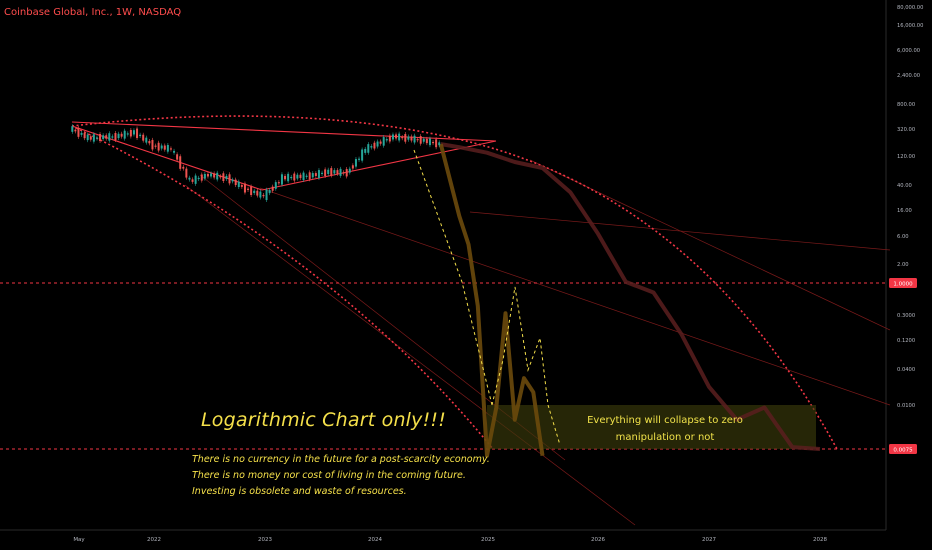 The height and width of the screenshot is (550, 932). What do you see at coordinates (375, 540) in the screenshot?
I see `x-tick-label: 2024` at bounding box center [375, 540].